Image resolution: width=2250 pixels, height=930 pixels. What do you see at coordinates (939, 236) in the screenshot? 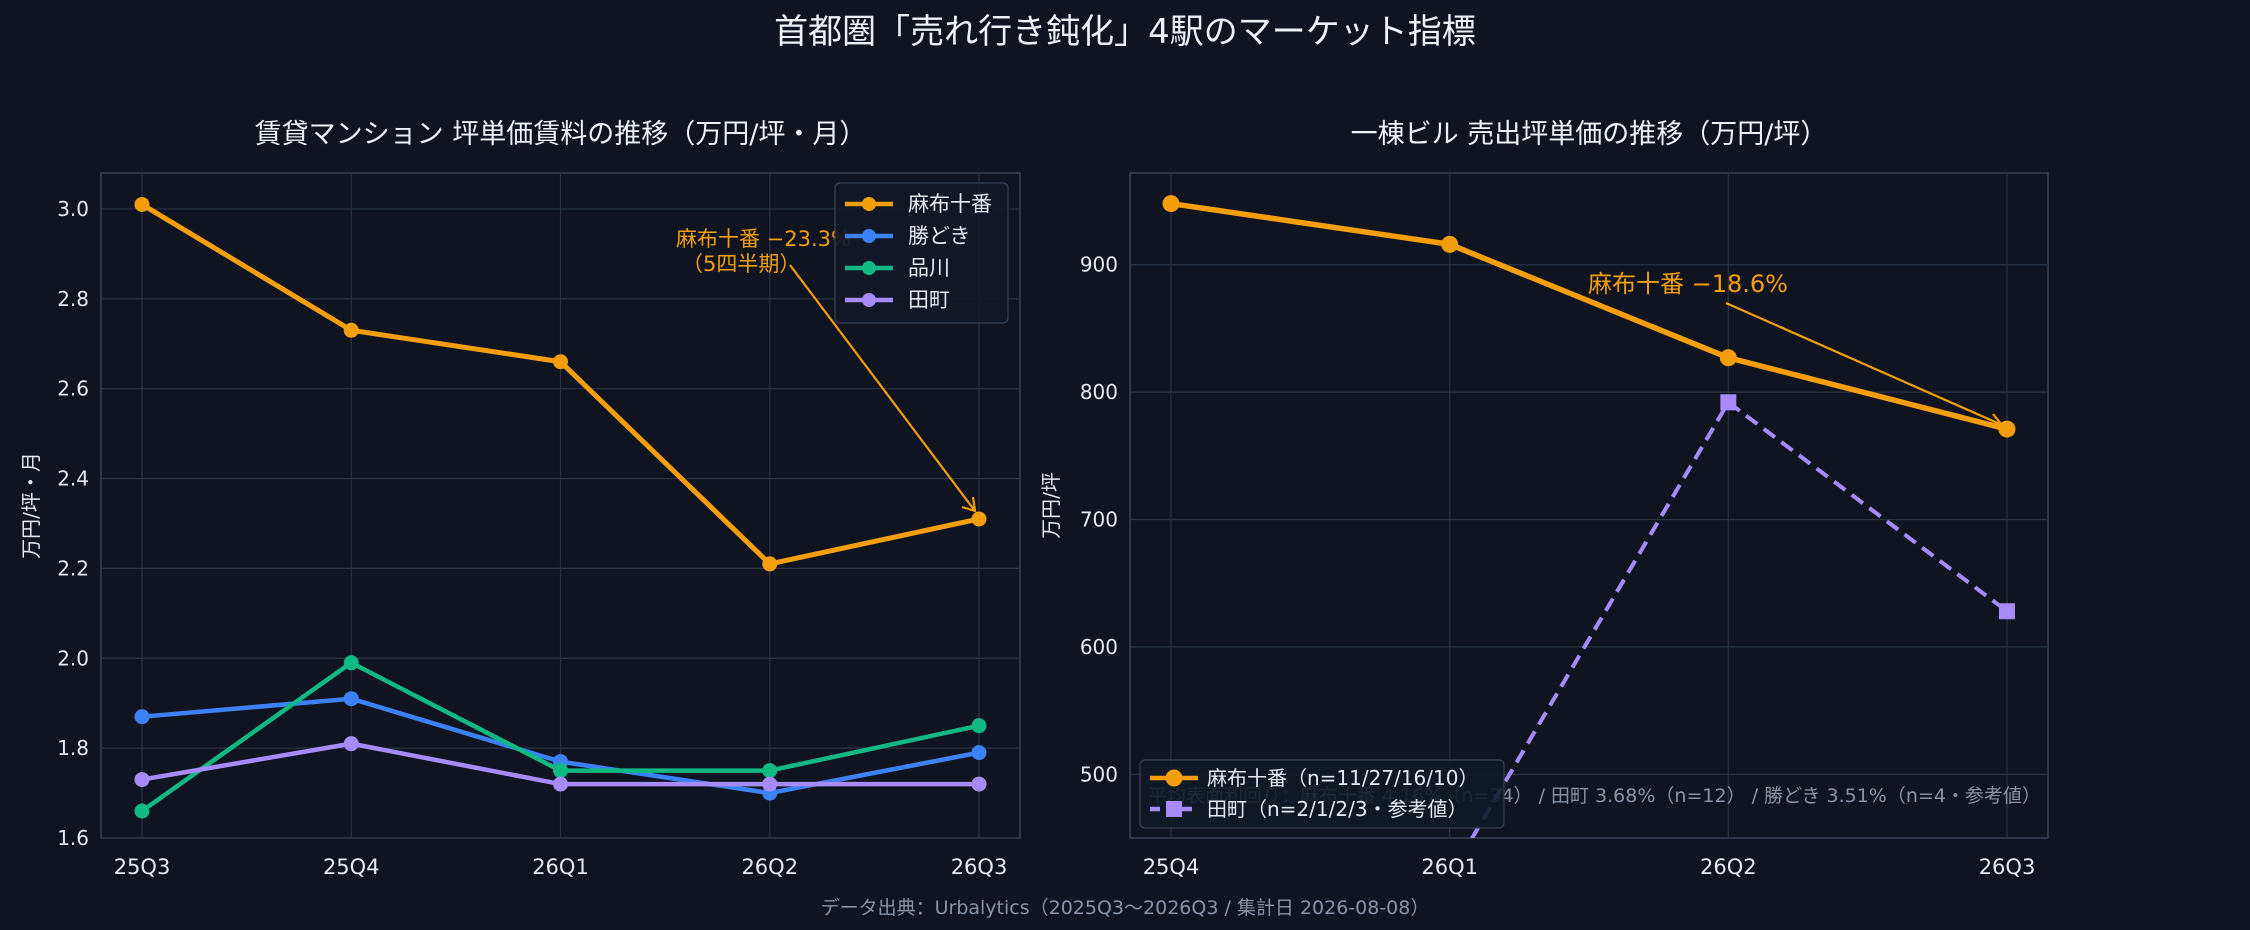
I see `legend-label: 勝どき` at bounding box center [939, 236].